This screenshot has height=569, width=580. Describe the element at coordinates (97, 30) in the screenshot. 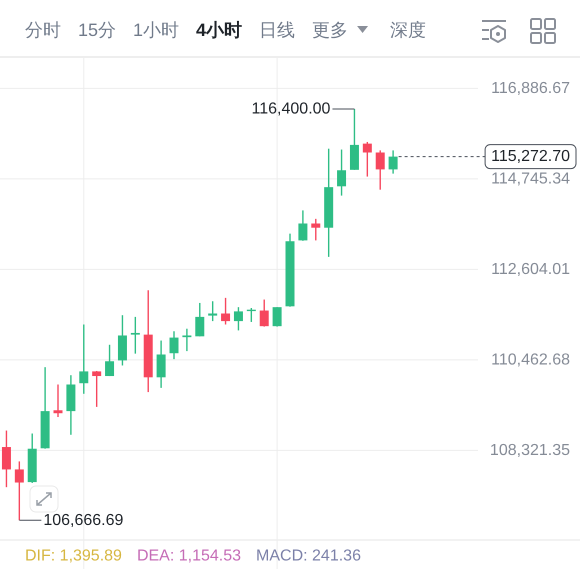

I see `tab-label: 15分` at that location.